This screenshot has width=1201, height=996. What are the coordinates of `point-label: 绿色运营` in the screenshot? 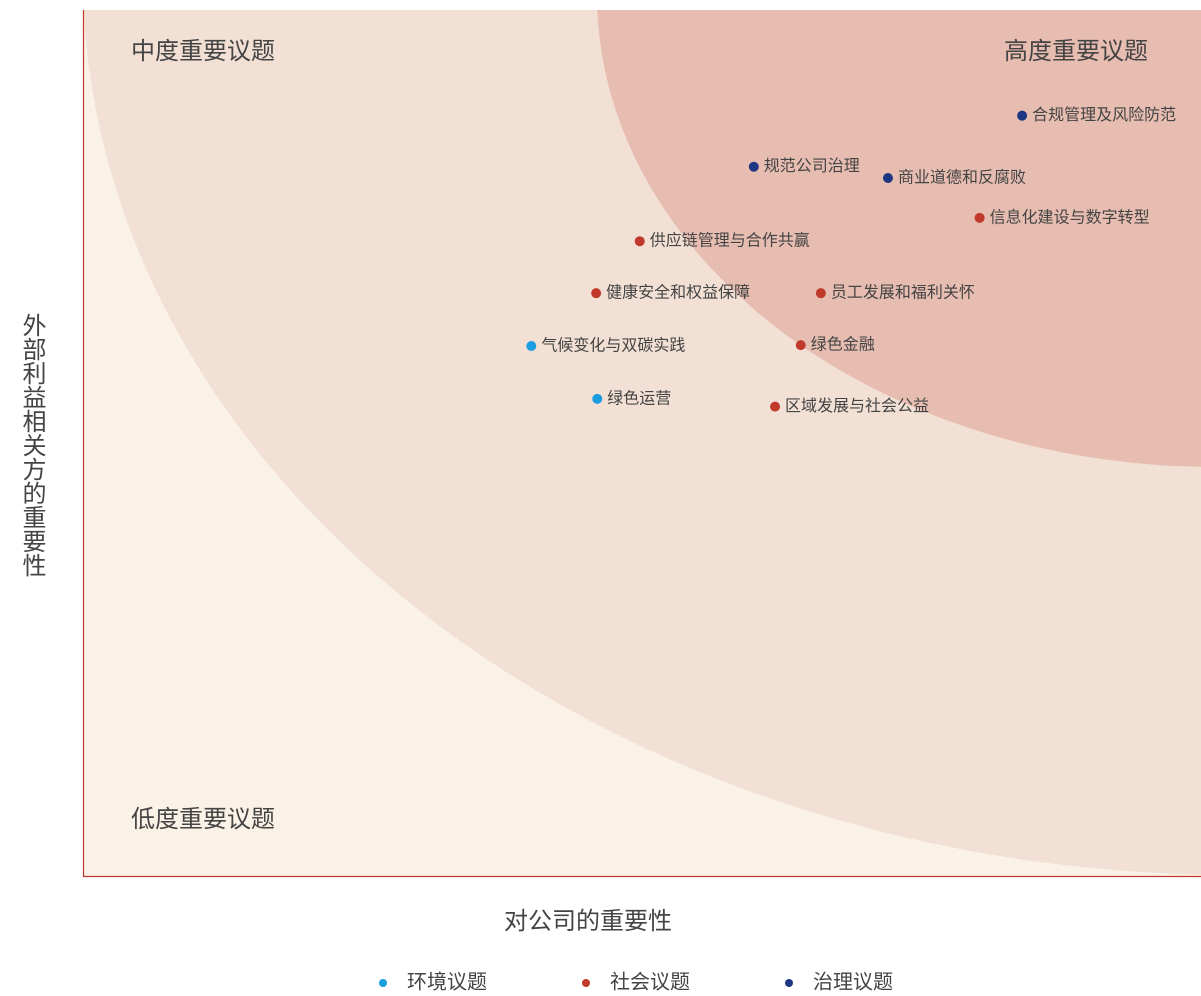 It's located at (639, 397).